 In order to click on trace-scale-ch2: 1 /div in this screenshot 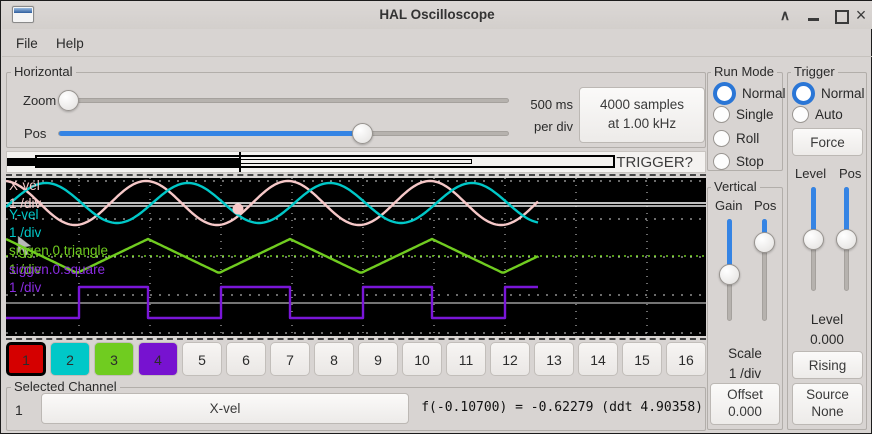, I will do `click(25, 232)`.